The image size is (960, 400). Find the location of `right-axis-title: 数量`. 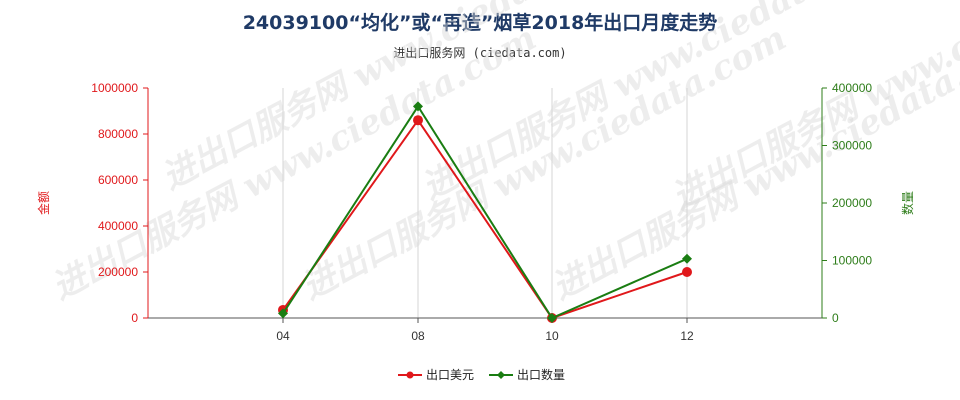

right-axis-title: 数量 is located at coordinates (907, 203).